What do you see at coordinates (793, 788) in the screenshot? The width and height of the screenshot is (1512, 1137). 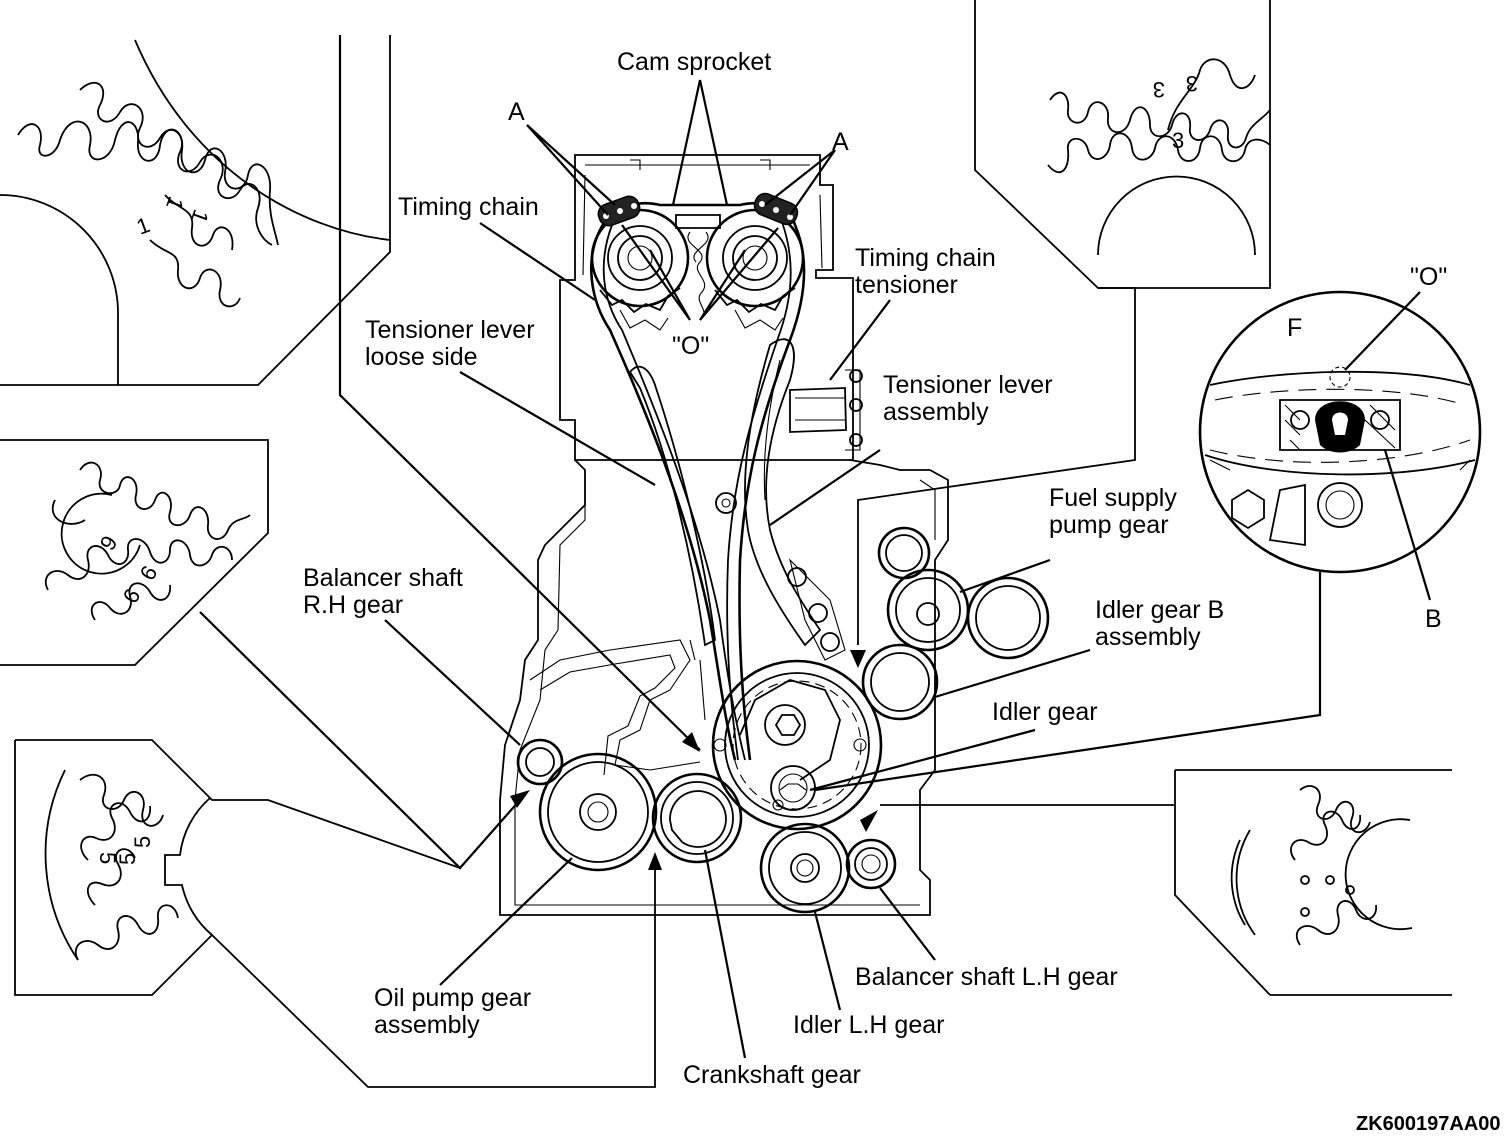 I see `idler-gear` at bounding box center [793, 788].